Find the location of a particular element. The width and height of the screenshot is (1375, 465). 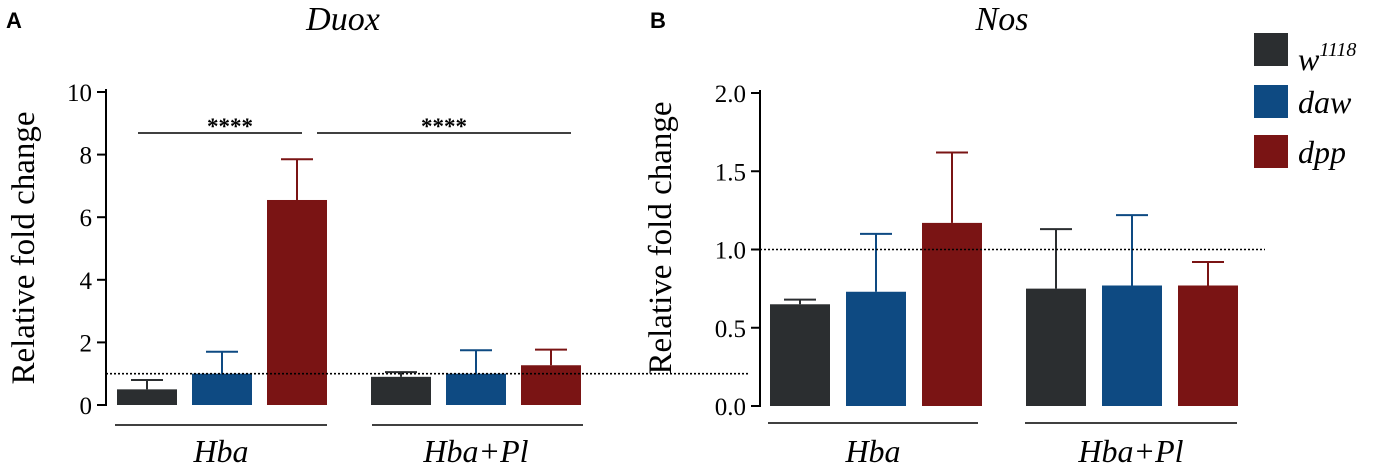

panel-a-y-tick-label: 6 is located at coordinates (86, 218).